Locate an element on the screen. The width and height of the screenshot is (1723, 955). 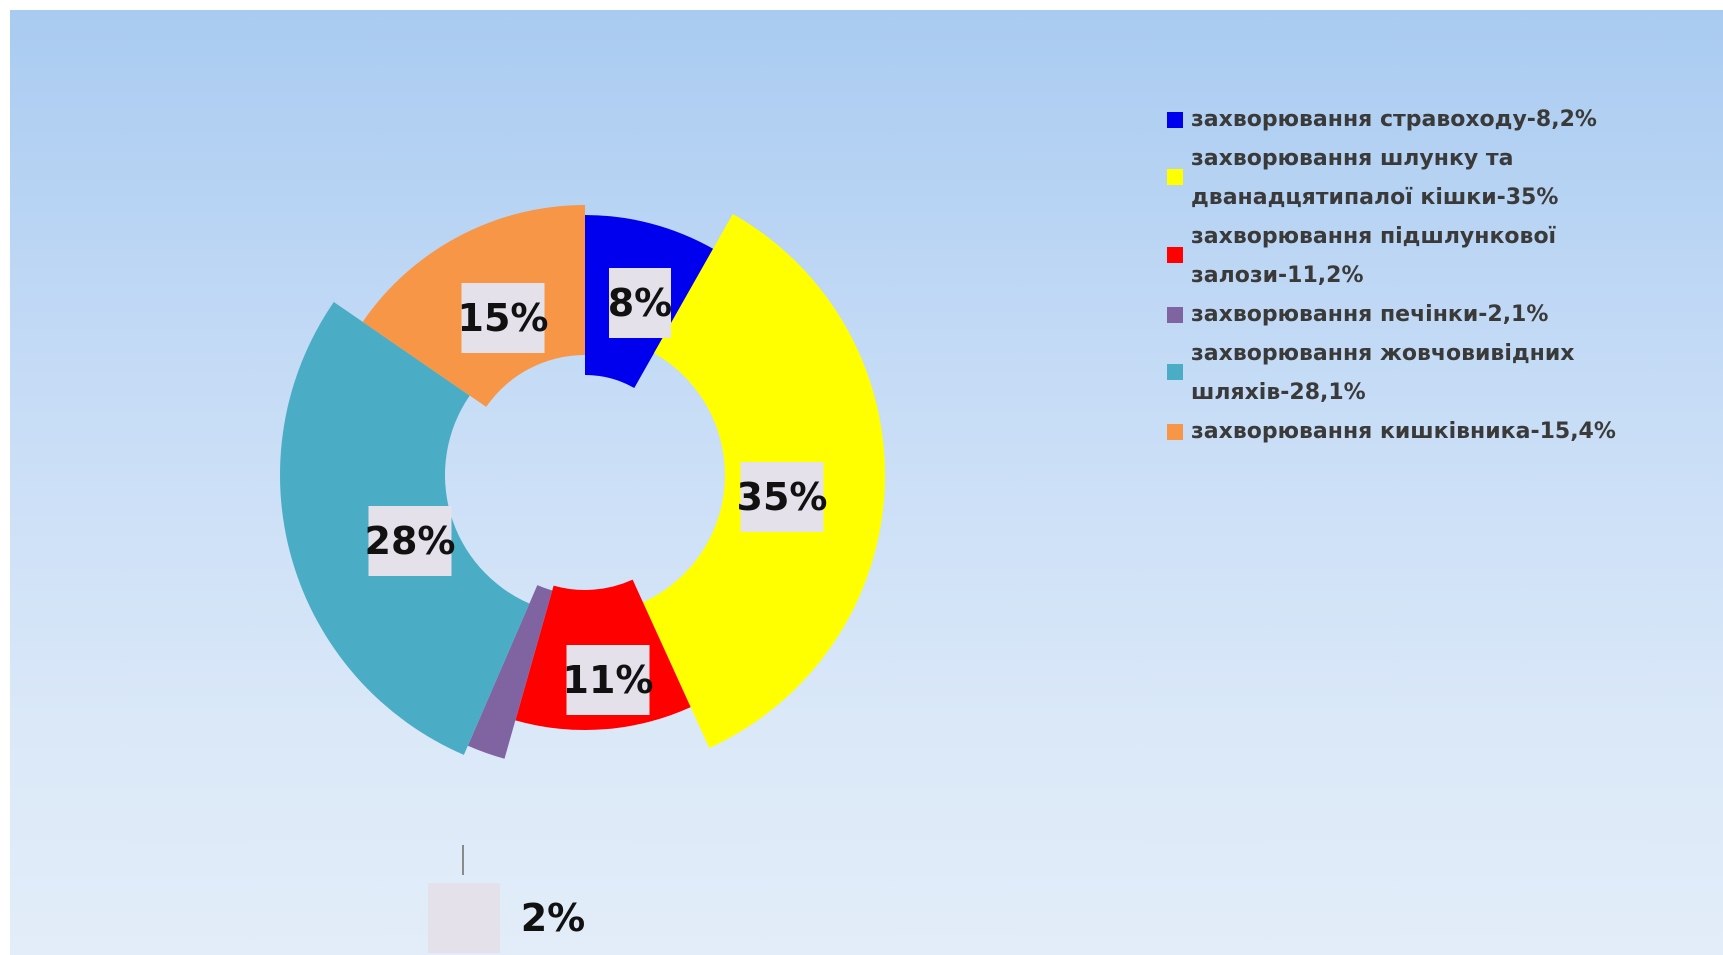
legend-label: захворювання жовчовивідних шляхів-28,1% is located at coordinates (1383, 373).